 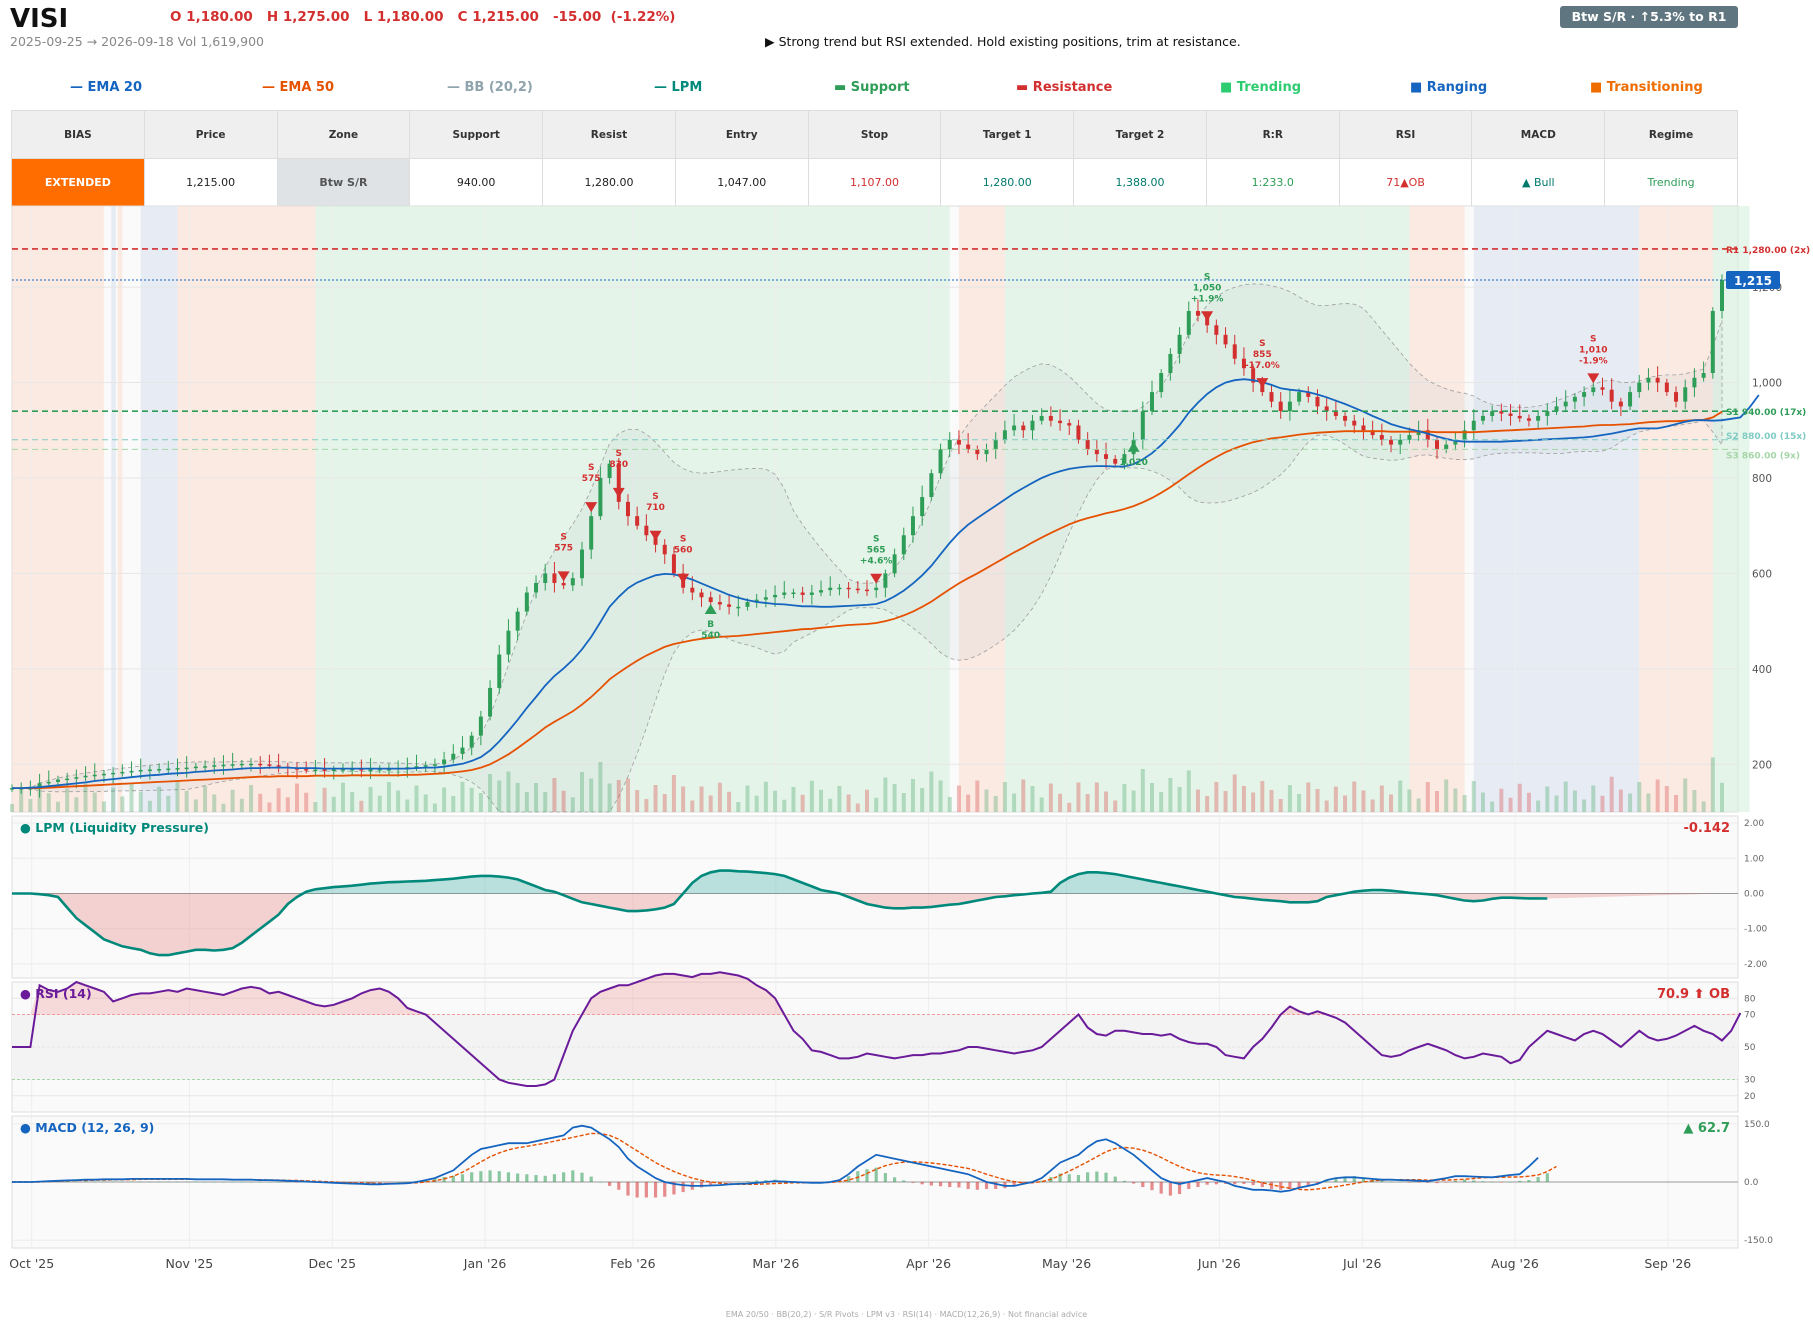 What do you see at coordinates (1646, 87) in the screenshot?
I see `legend-item: ■ Transitioning` at bounding box center [1646, 87].